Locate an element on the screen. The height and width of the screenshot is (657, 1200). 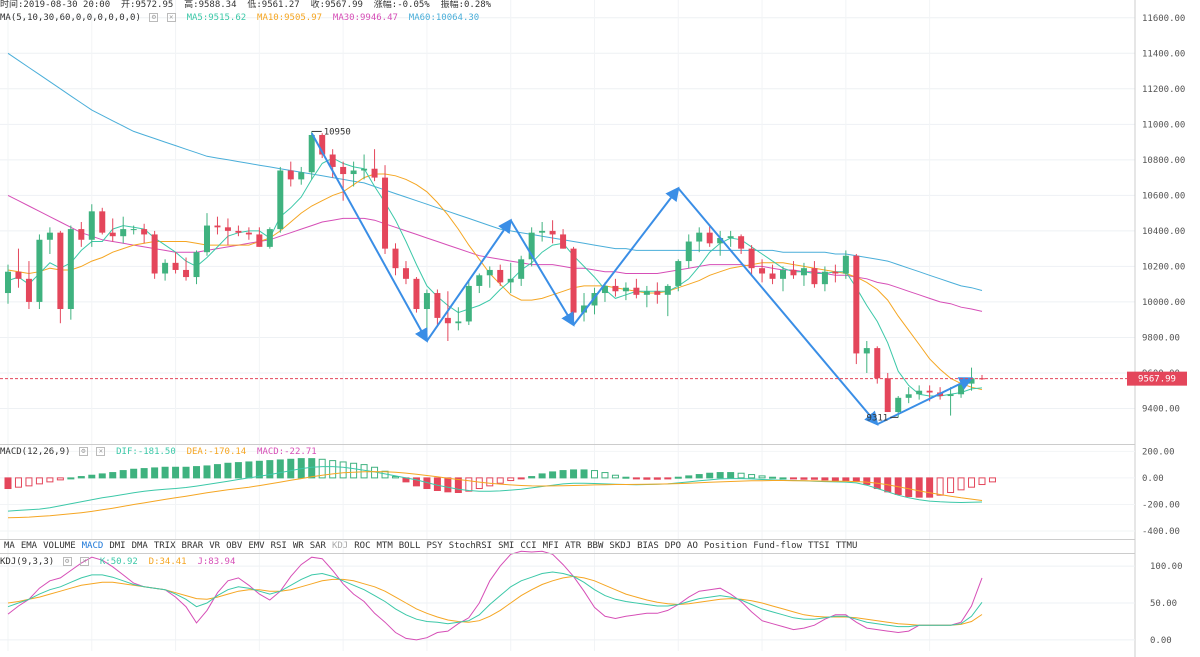
tab-brar: BRAR is located at coordinates (192, 546).